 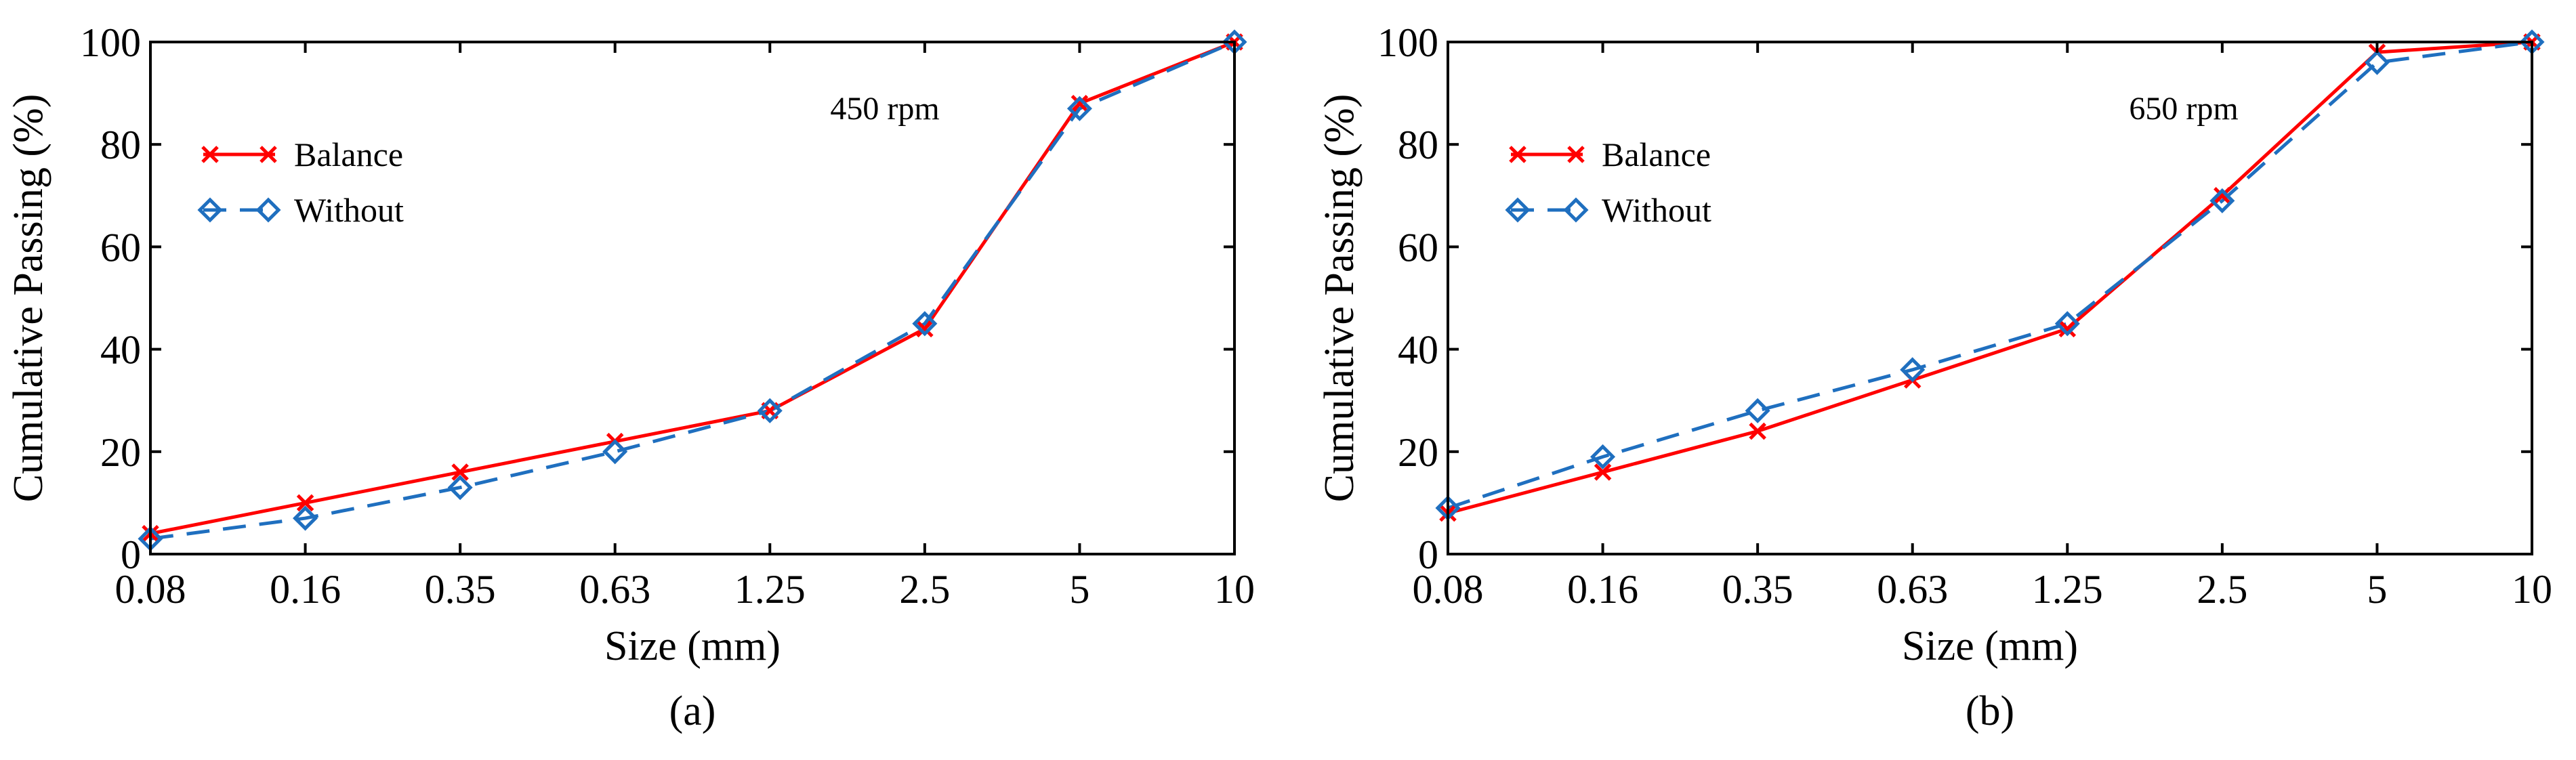 What do you see at coordinates (2183, 109) in the screenshot?
I see `speed-annotation: 650 rpm` at bounding box center [2183, 109].